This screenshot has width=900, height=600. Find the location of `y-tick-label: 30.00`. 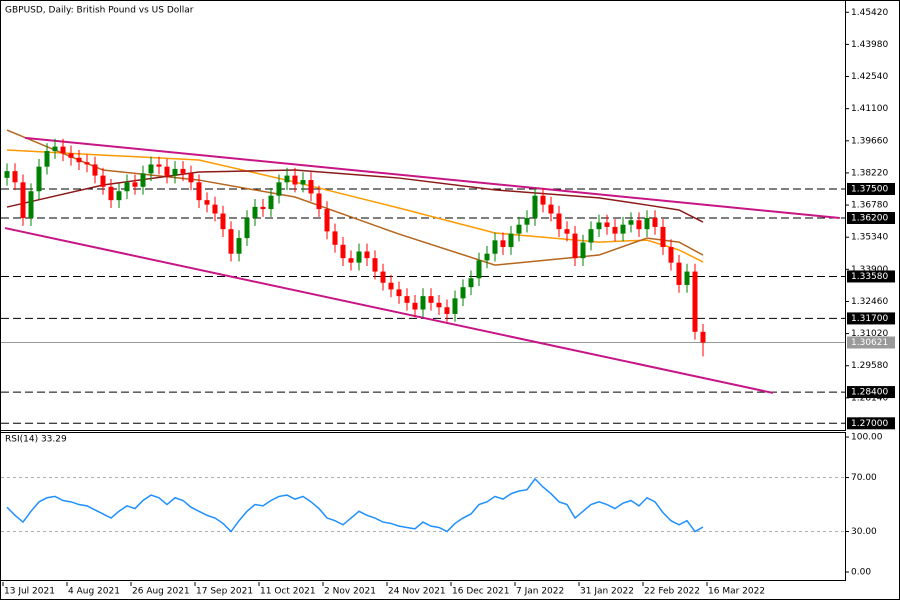

y-tick-label: 30.00 is located at coordinates (864, 532).